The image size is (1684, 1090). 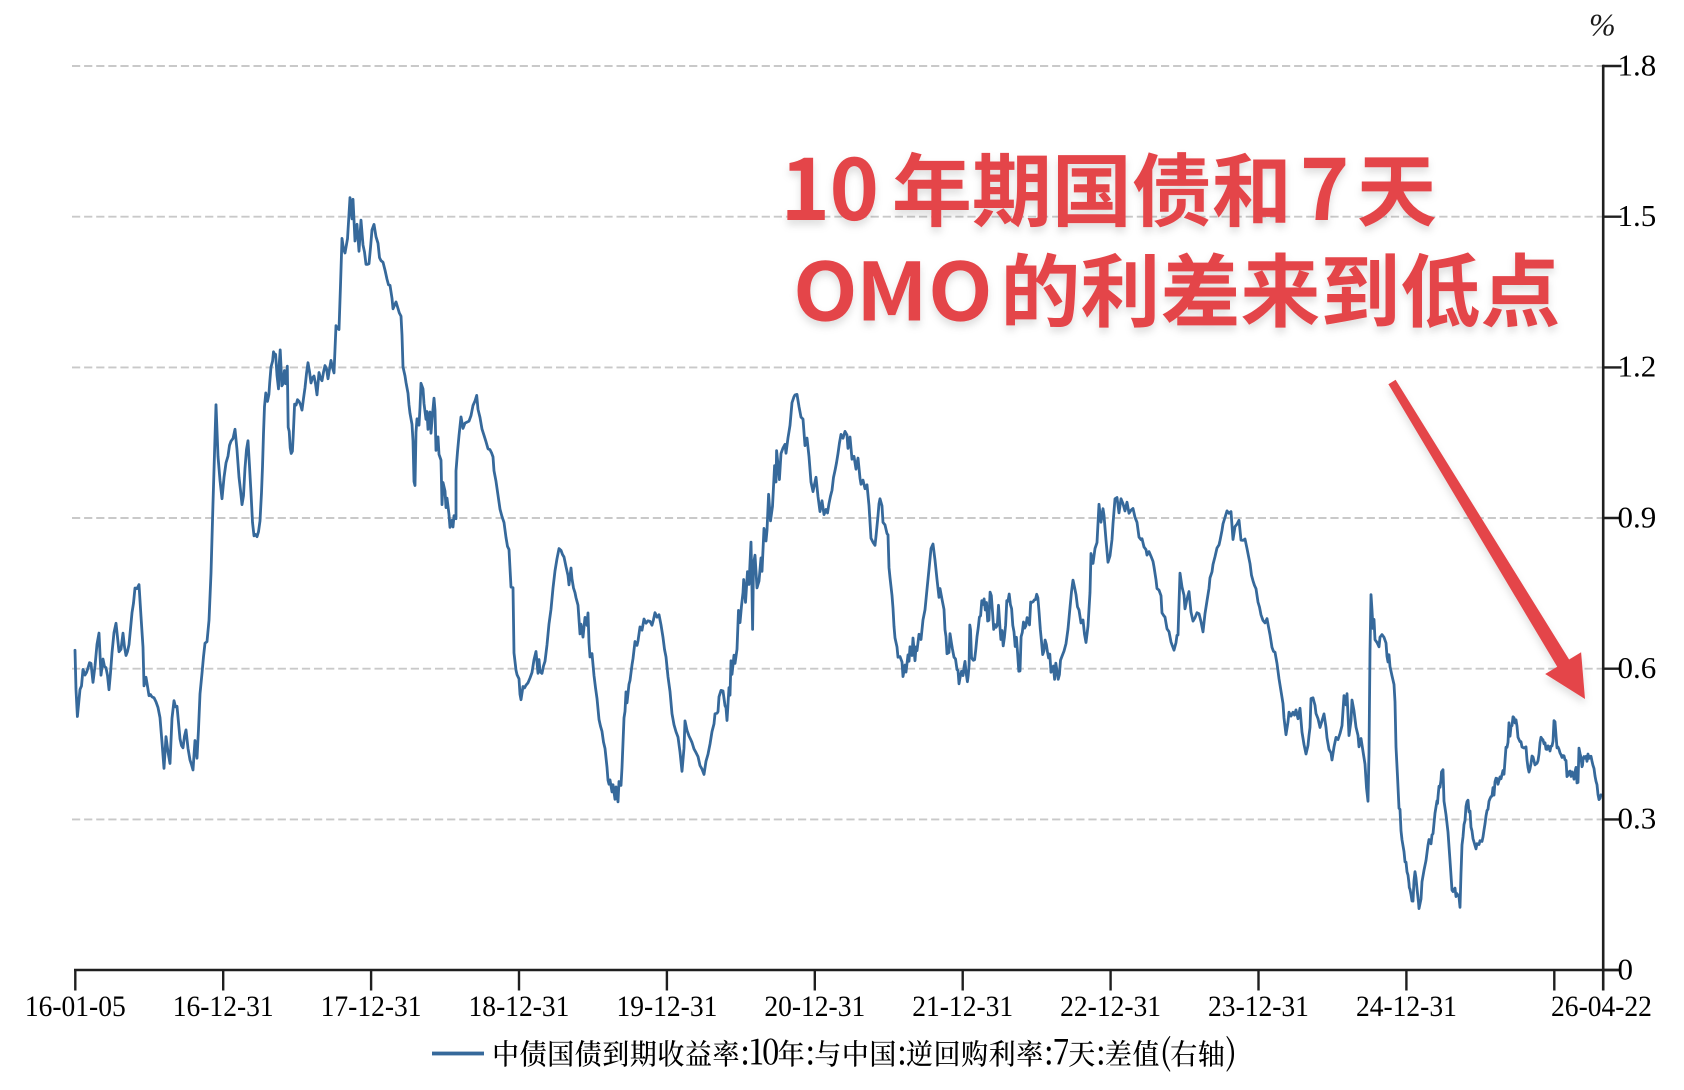 I want to click on svg-text: 18-12-31, so click(x=519, y=1007).